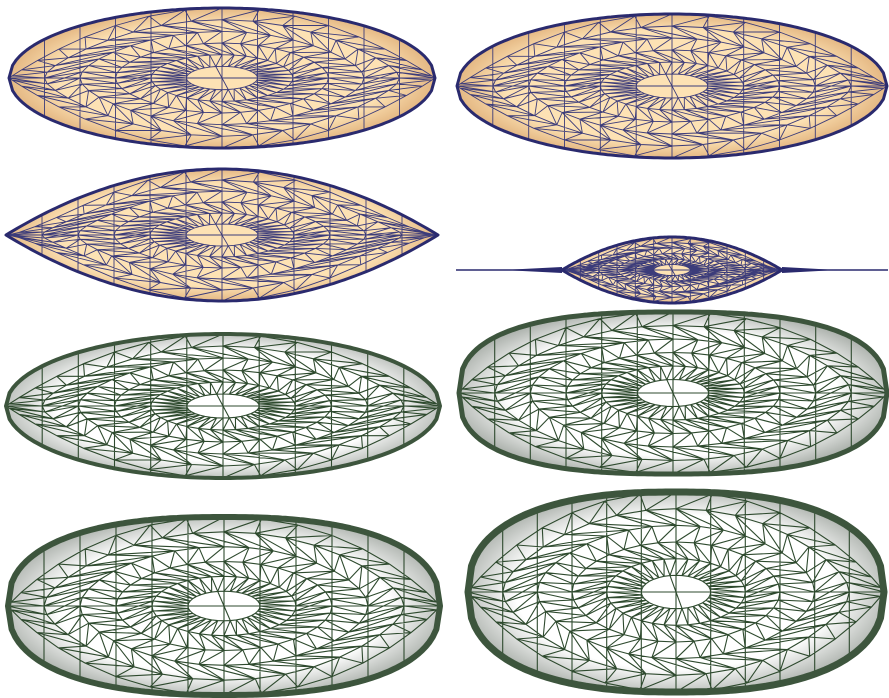 The image size is (889, 698). Describe the element at coordinates (532, 270) in the screenshot. I see `mesh-tail-taper-left` at that location.